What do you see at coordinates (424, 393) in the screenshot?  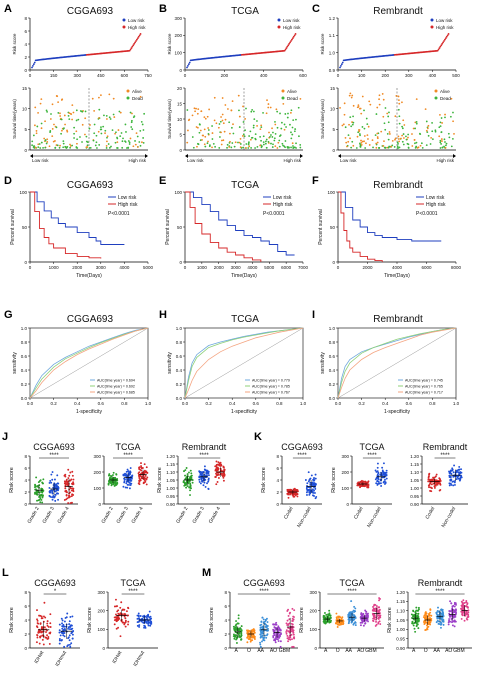 I see `legend-label: AUC(time year) = 0.717` at bounding box center [424, 393].